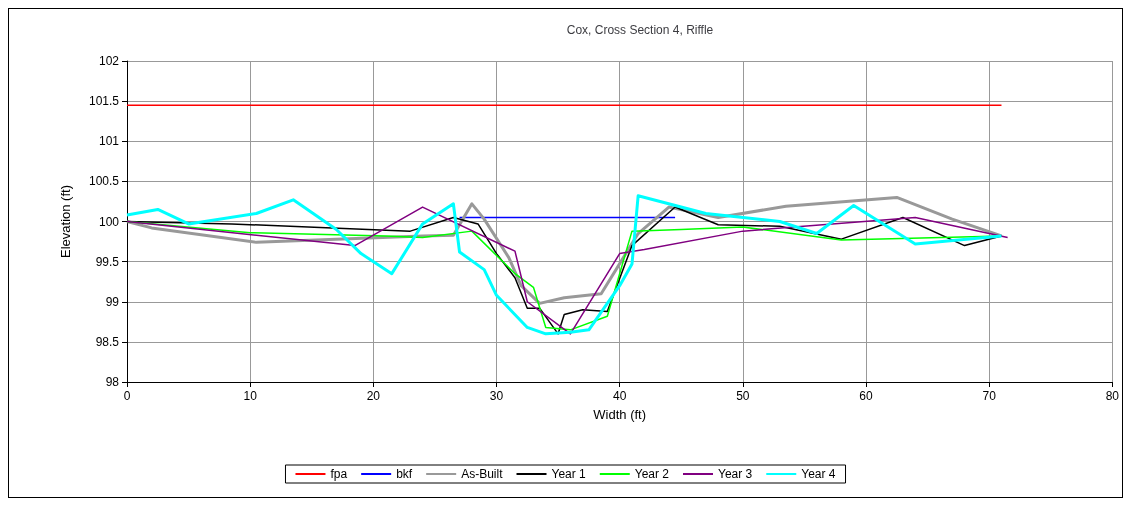 The image size is (1131, 506). Describe the element at coordinates (112, 382) in the screenshot. I see `y-tick-label: 98` at that location.